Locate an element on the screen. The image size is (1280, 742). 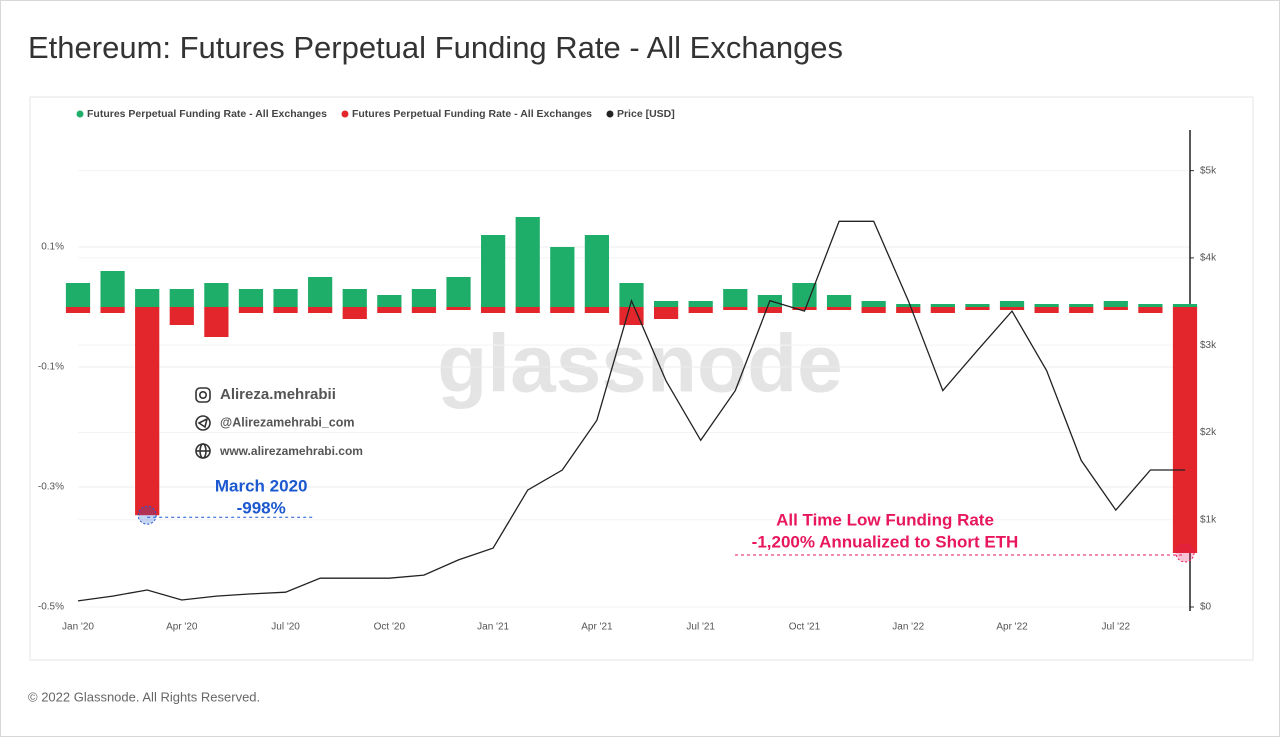
instagram-icon is located at coordinates (203, 395).